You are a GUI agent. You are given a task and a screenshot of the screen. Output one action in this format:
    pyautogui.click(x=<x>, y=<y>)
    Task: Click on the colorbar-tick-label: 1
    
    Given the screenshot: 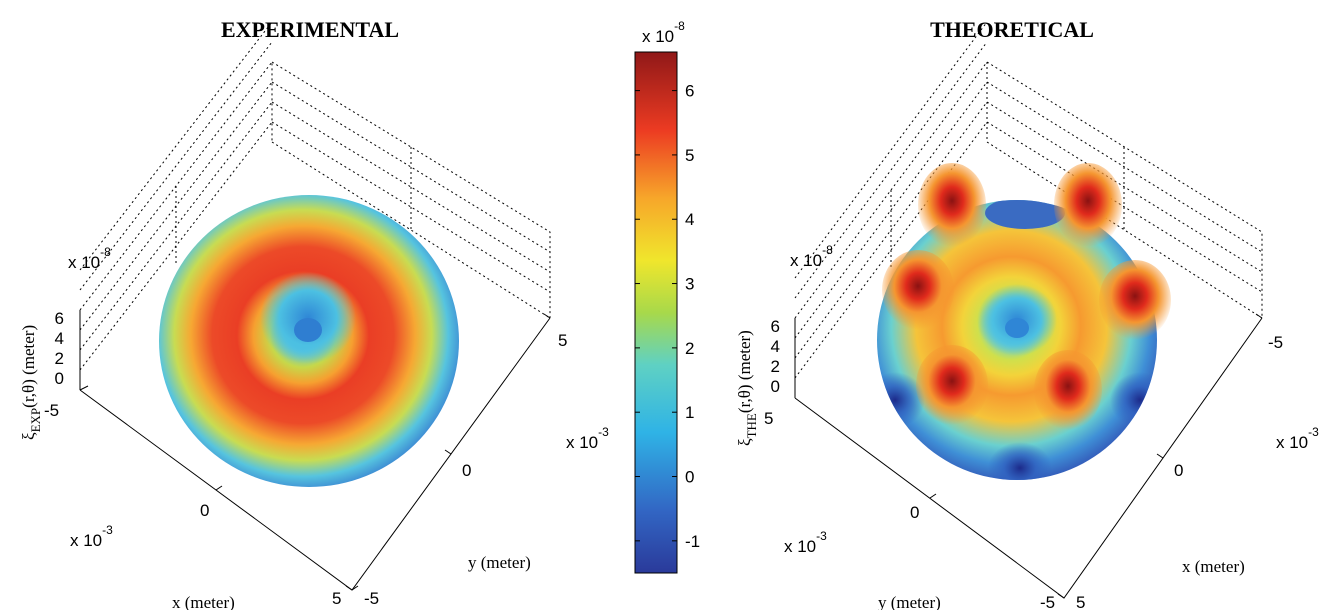 What is the action you would take?
    pyautogui.click(x=689, y=412)
    